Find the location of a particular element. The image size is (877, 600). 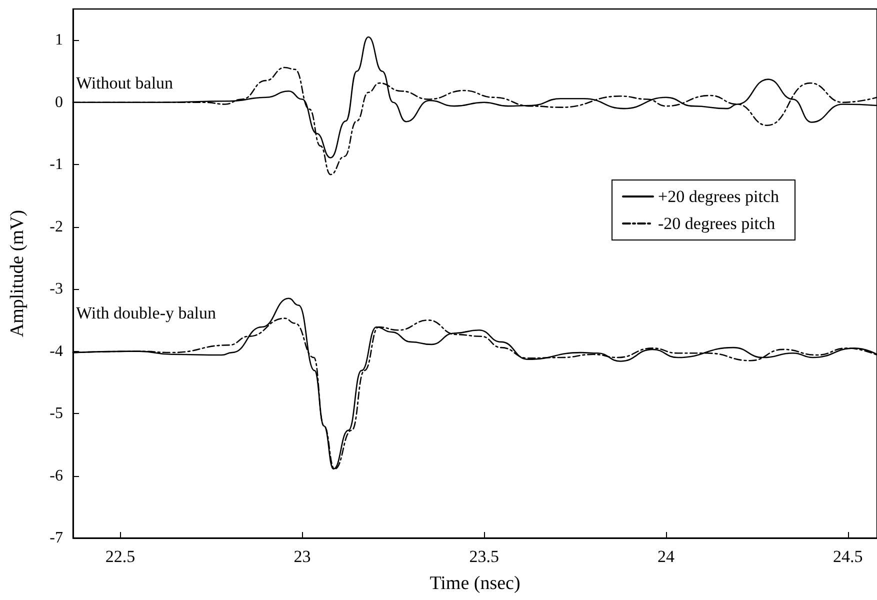

y-tick-label: -1 is located at coordinates (56, 165).